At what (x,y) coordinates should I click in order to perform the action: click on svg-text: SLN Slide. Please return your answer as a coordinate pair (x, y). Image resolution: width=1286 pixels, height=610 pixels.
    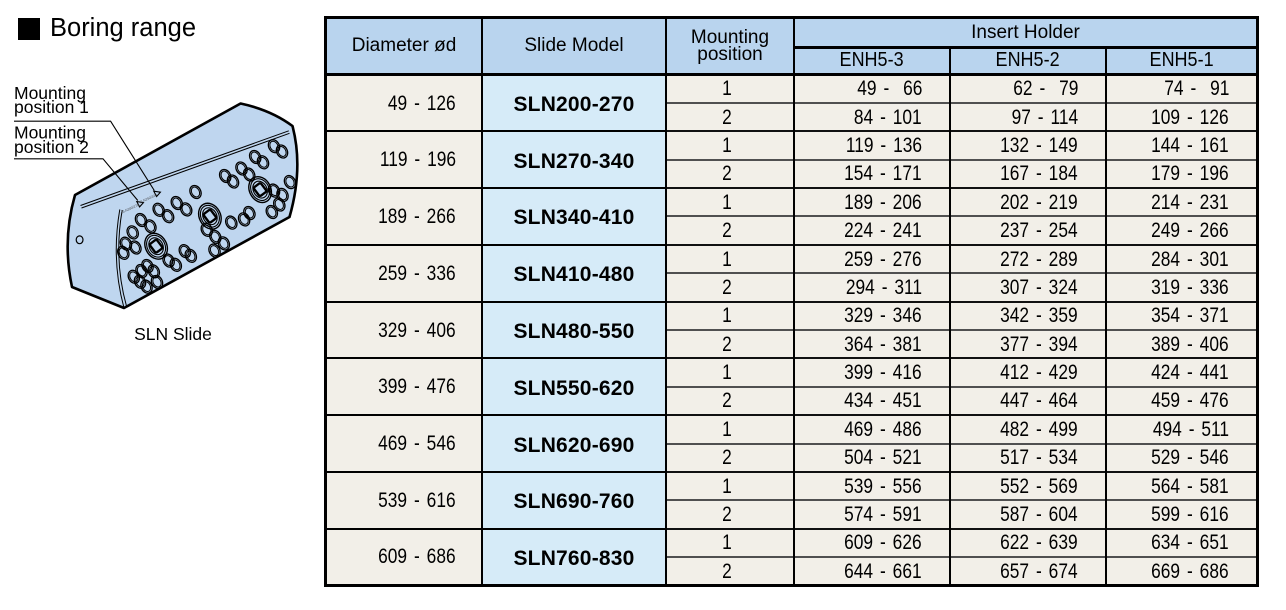
    Looking at the image, I should click on (173, 334).